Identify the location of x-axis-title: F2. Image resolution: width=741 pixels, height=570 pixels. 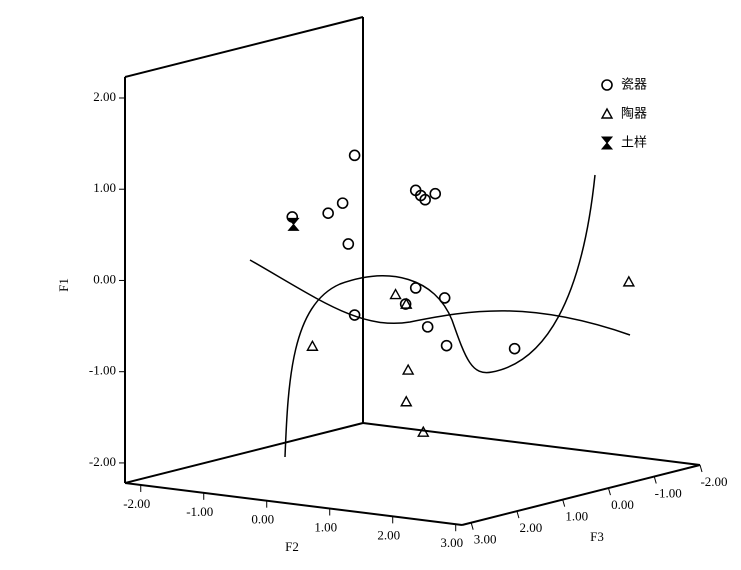
(292, 546).